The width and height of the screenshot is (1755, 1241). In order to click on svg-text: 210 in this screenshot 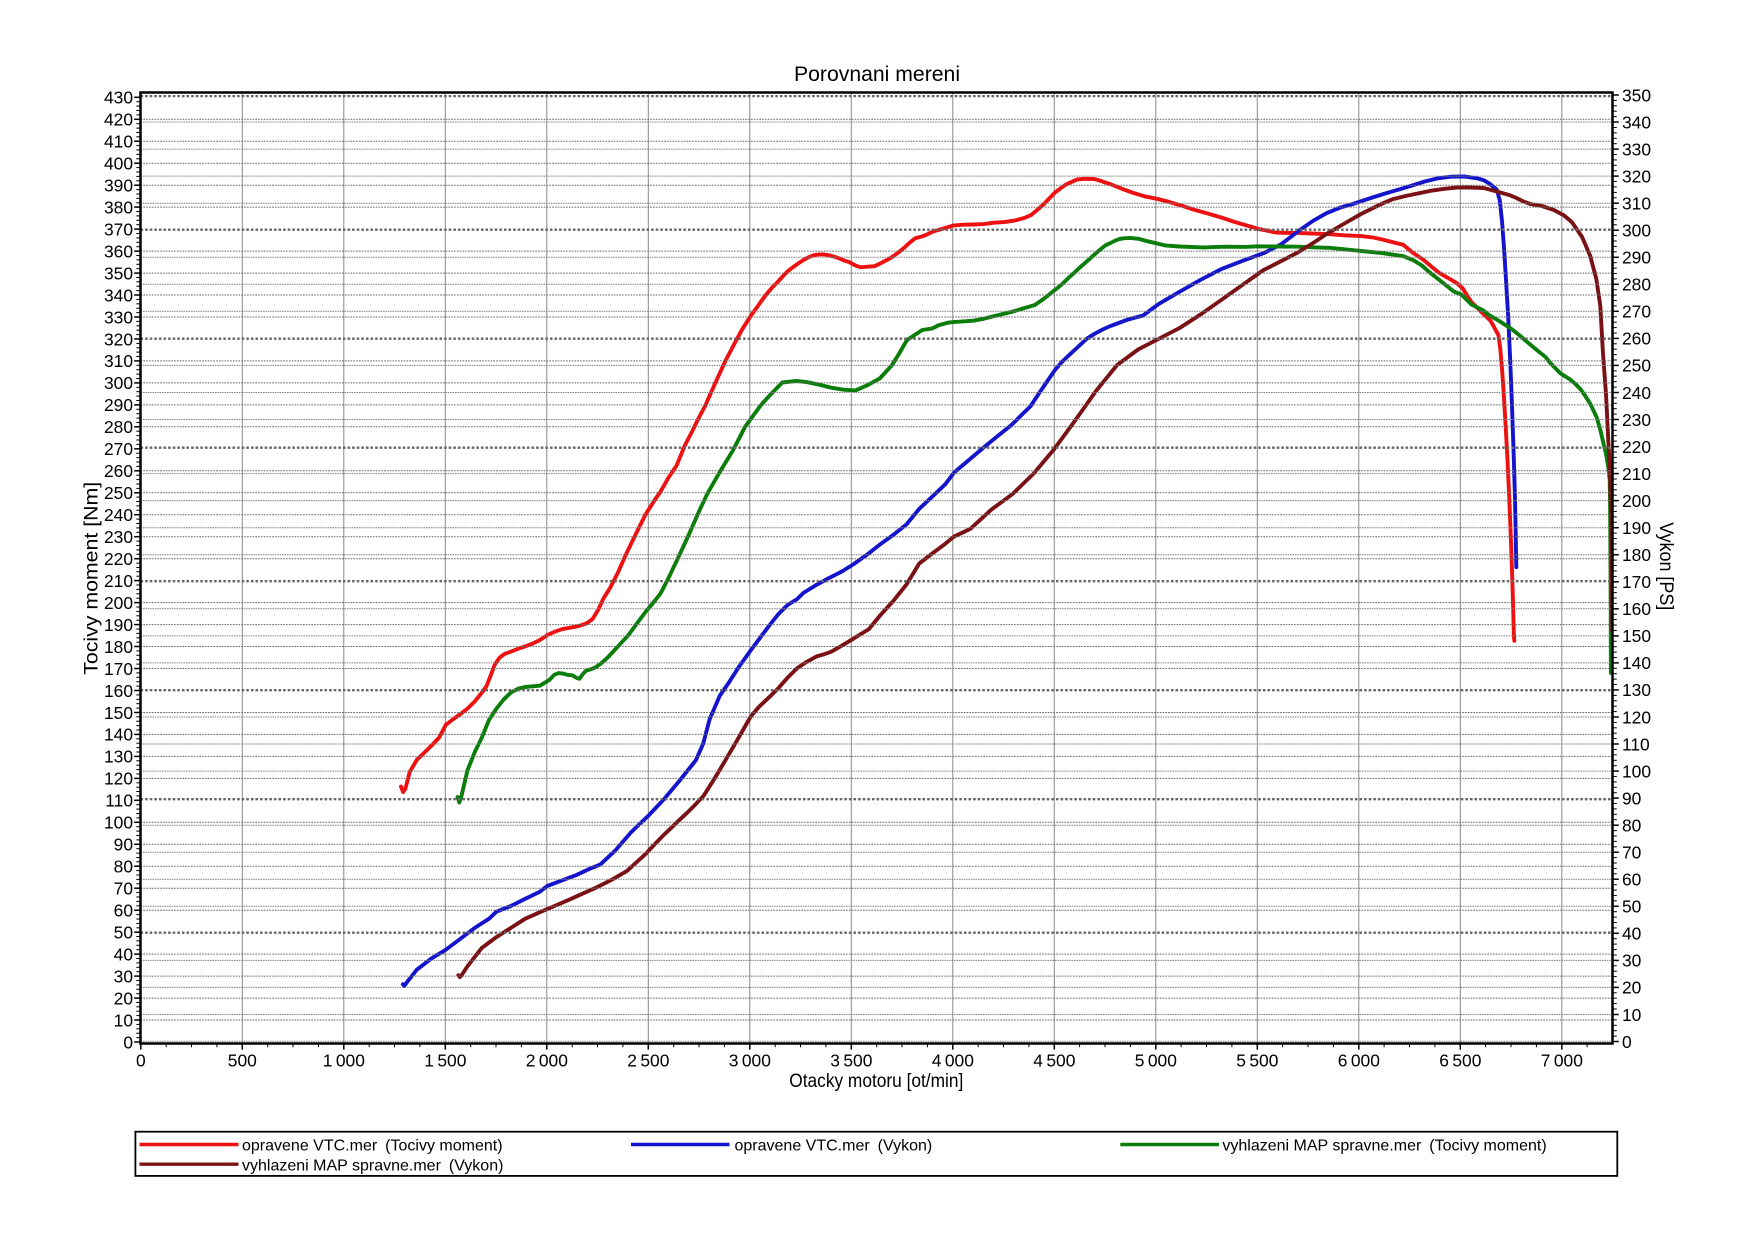, I will do `click(1636, 474)`.